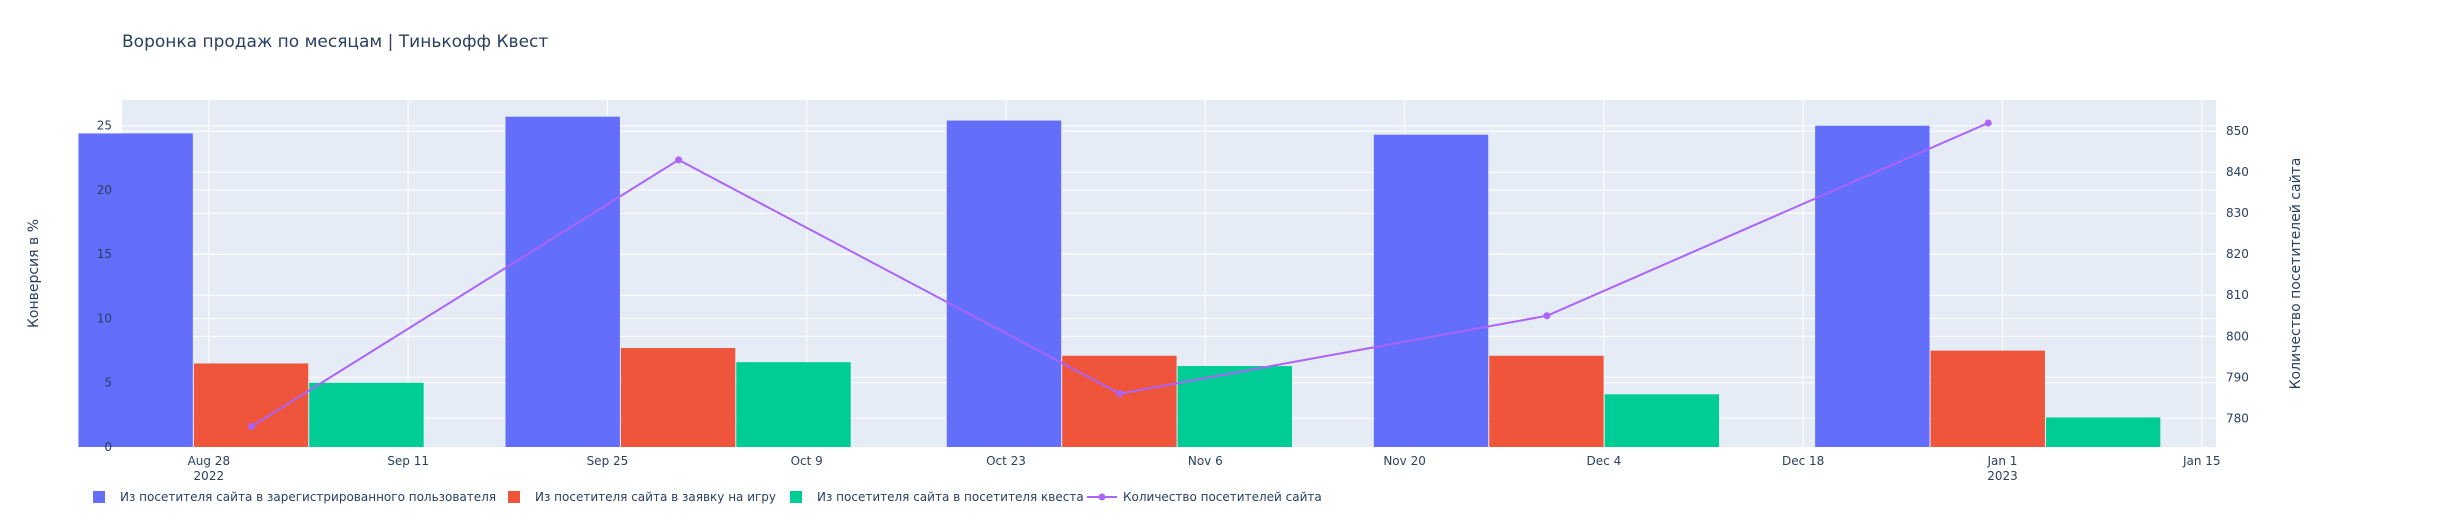 This screenshot has height=529, width=2438. What do you see at coordinates (1006, 461) in the screenshot?
I see `x-tick-label: Oct 23` at bounding box center [1006, 461].